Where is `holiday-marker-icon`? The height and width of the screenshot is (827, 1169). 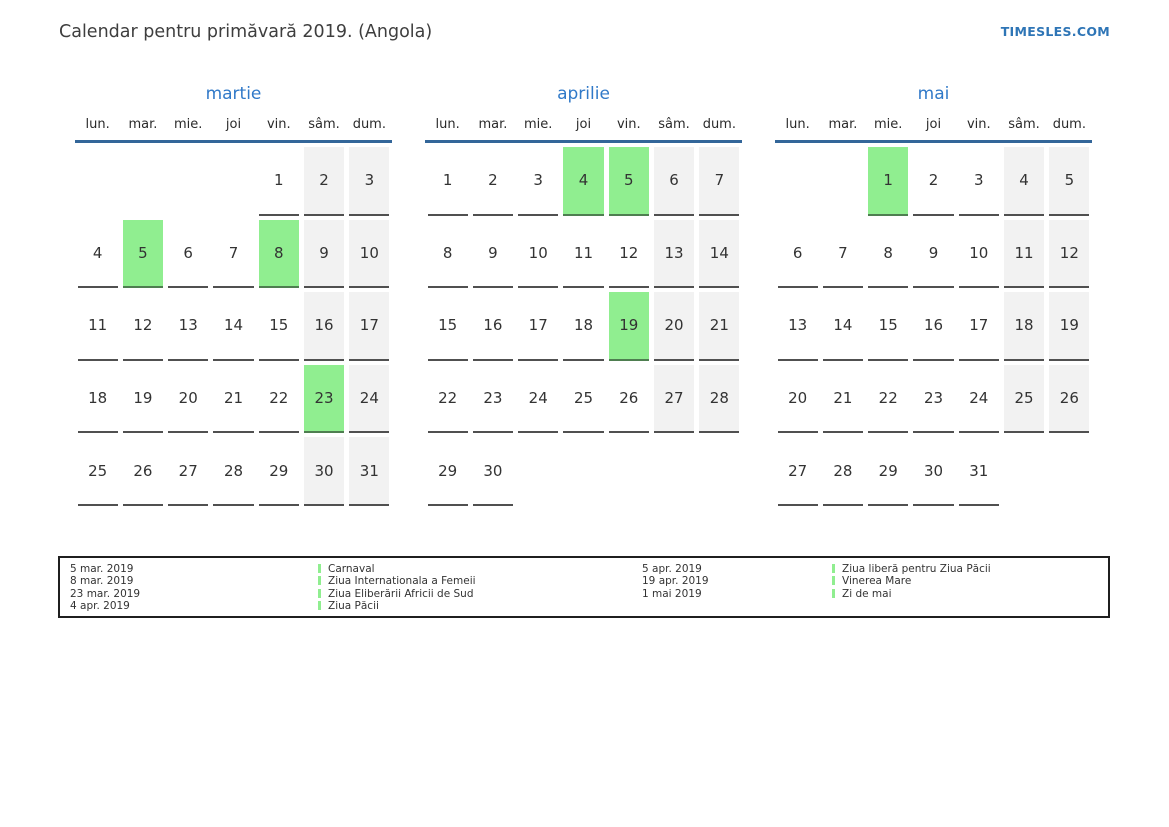
holiday-marker-icon is located at coordinates (319, 593).